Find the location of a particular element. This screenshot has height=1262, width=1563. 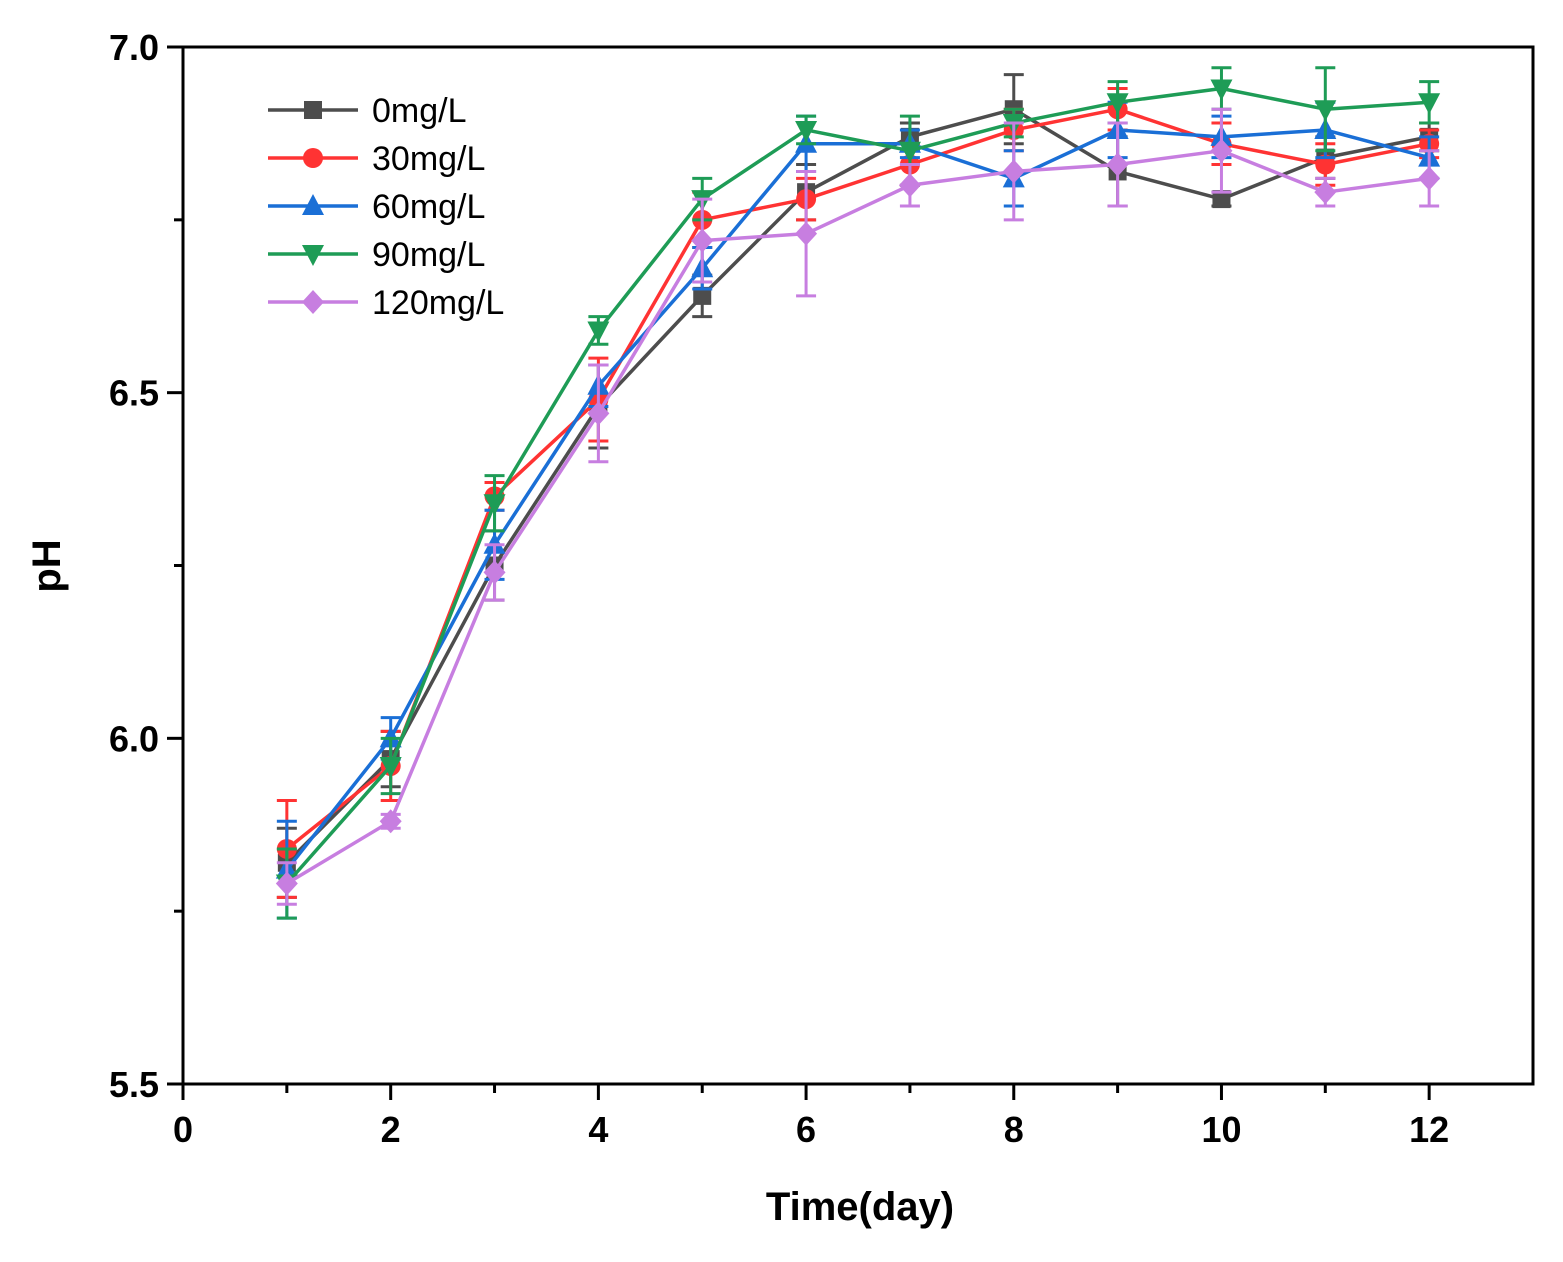

y-tick-label: 6.5 is located at coordinates (134, 393).